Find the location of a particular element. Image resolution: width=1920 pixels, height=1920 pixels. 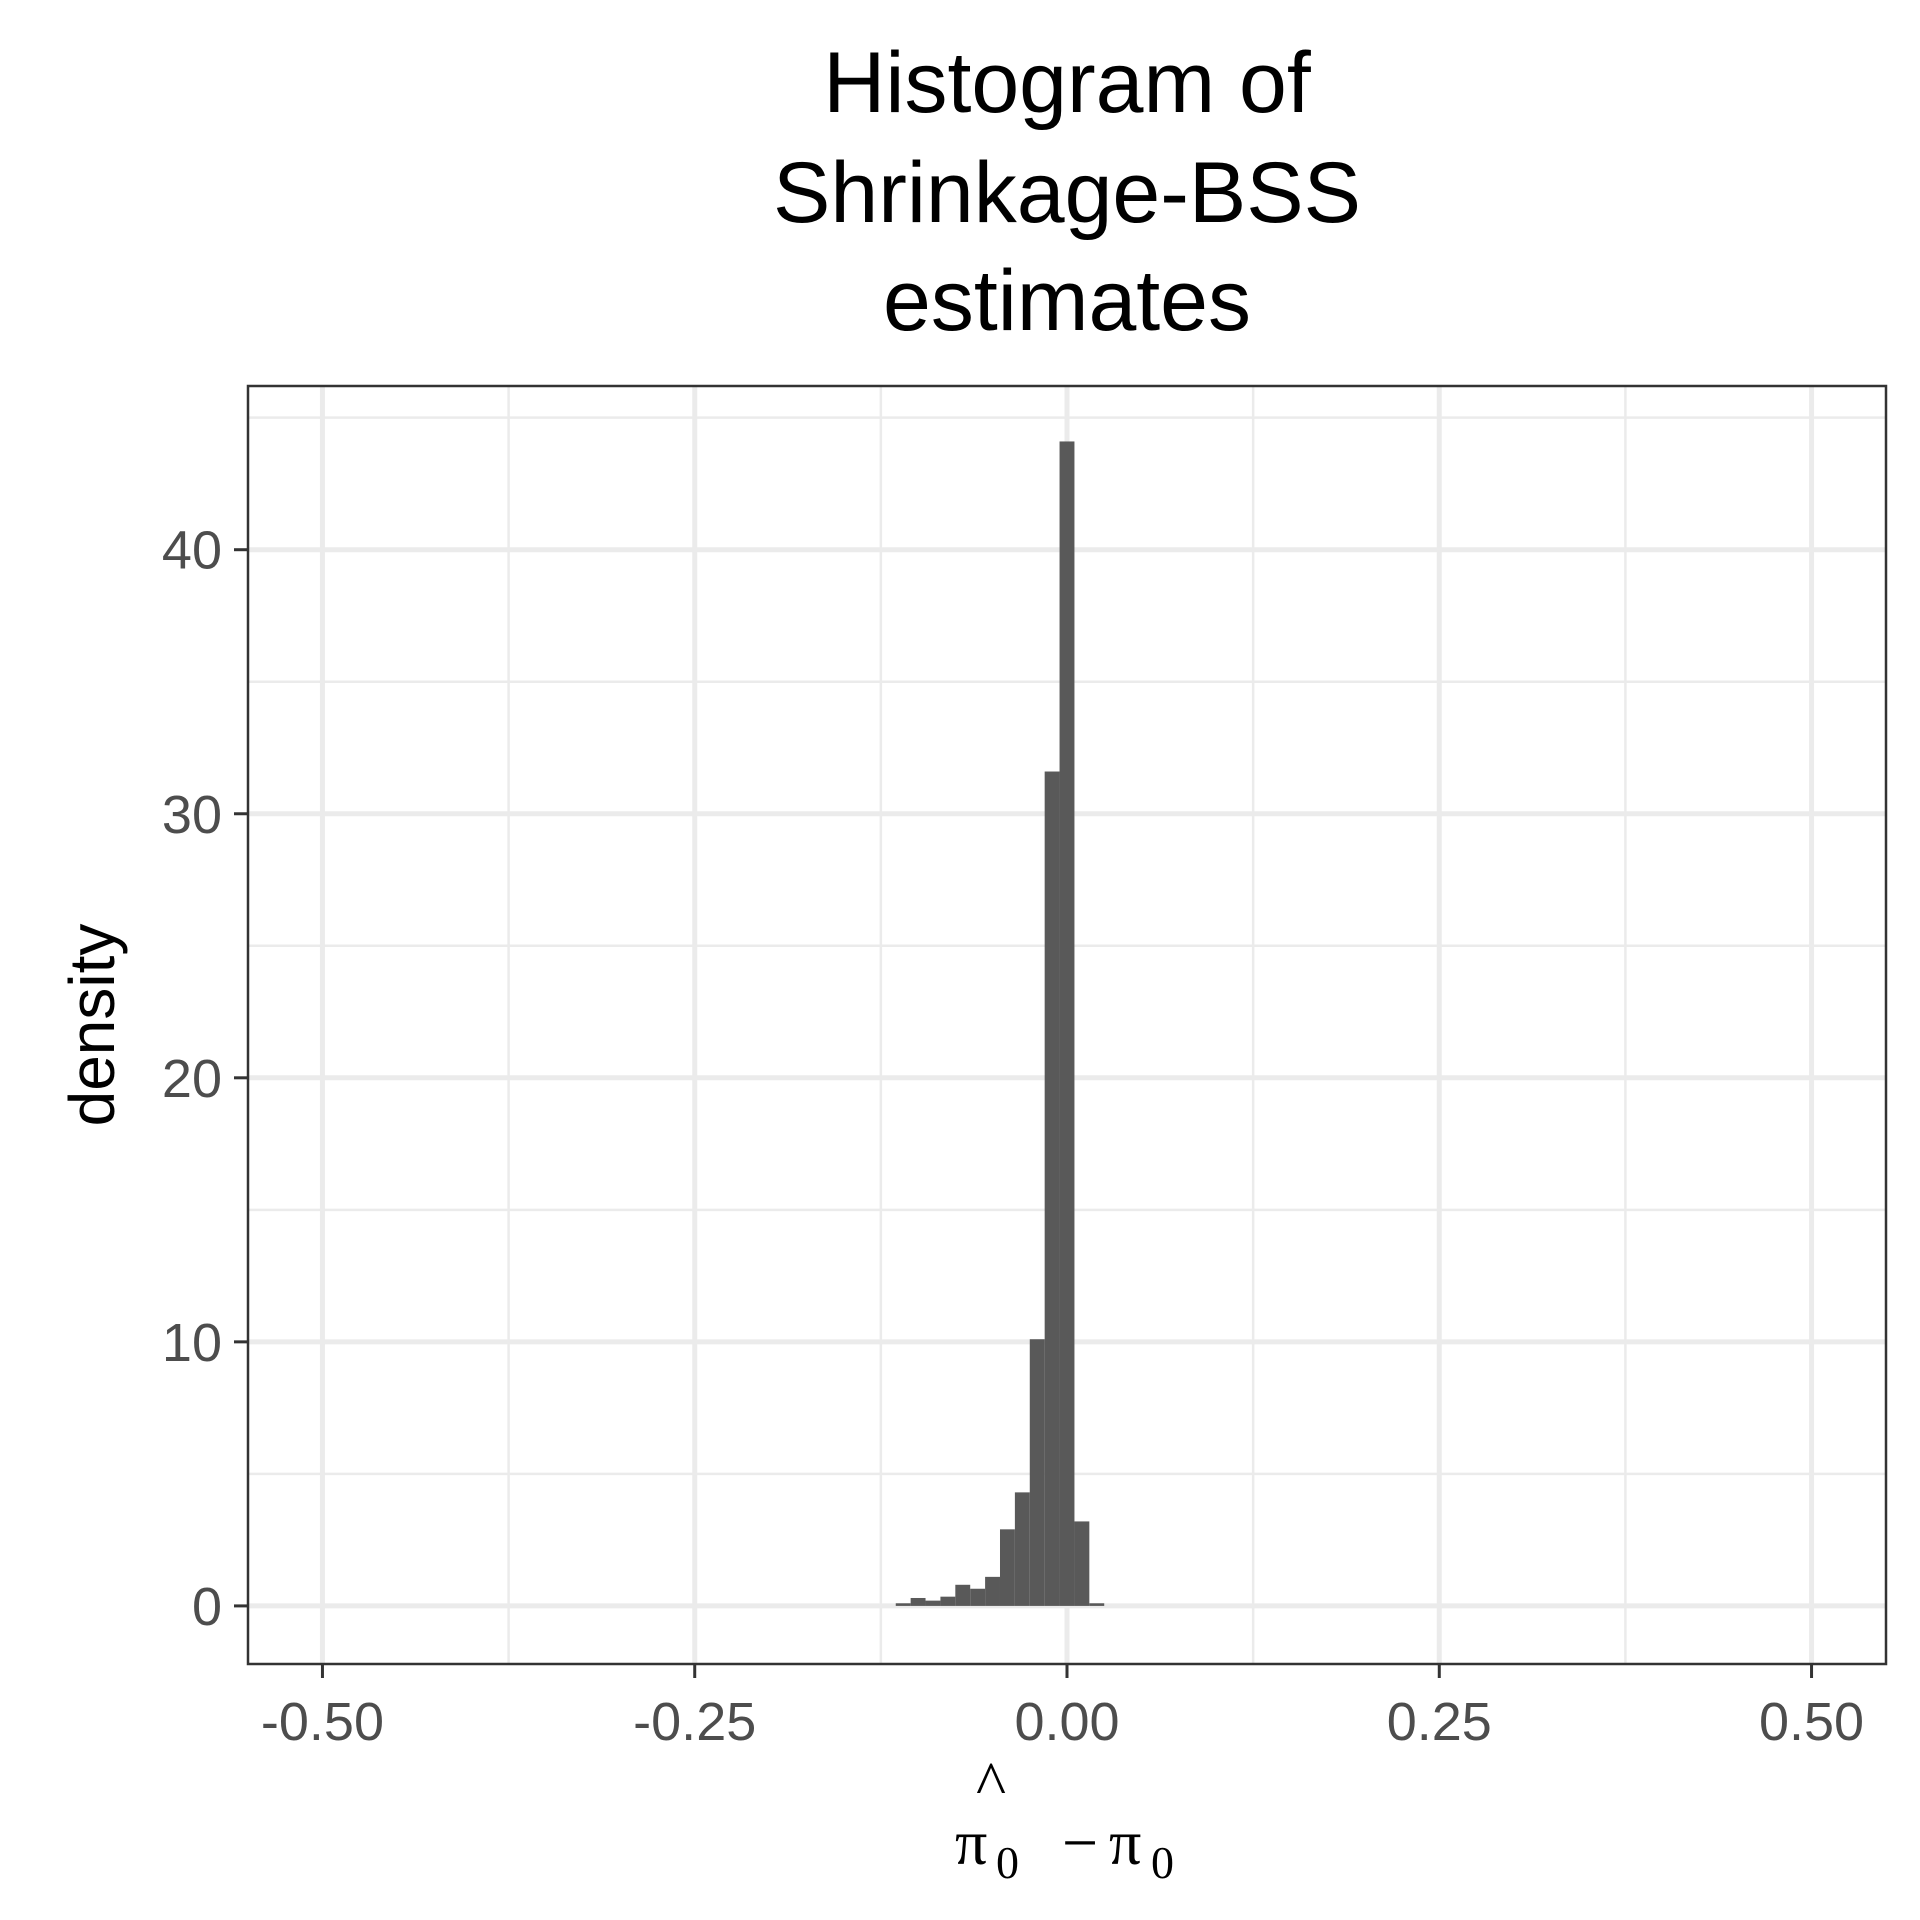

chart-title-line: Shrinkage-BSS is located at coordinates (1067, 193).